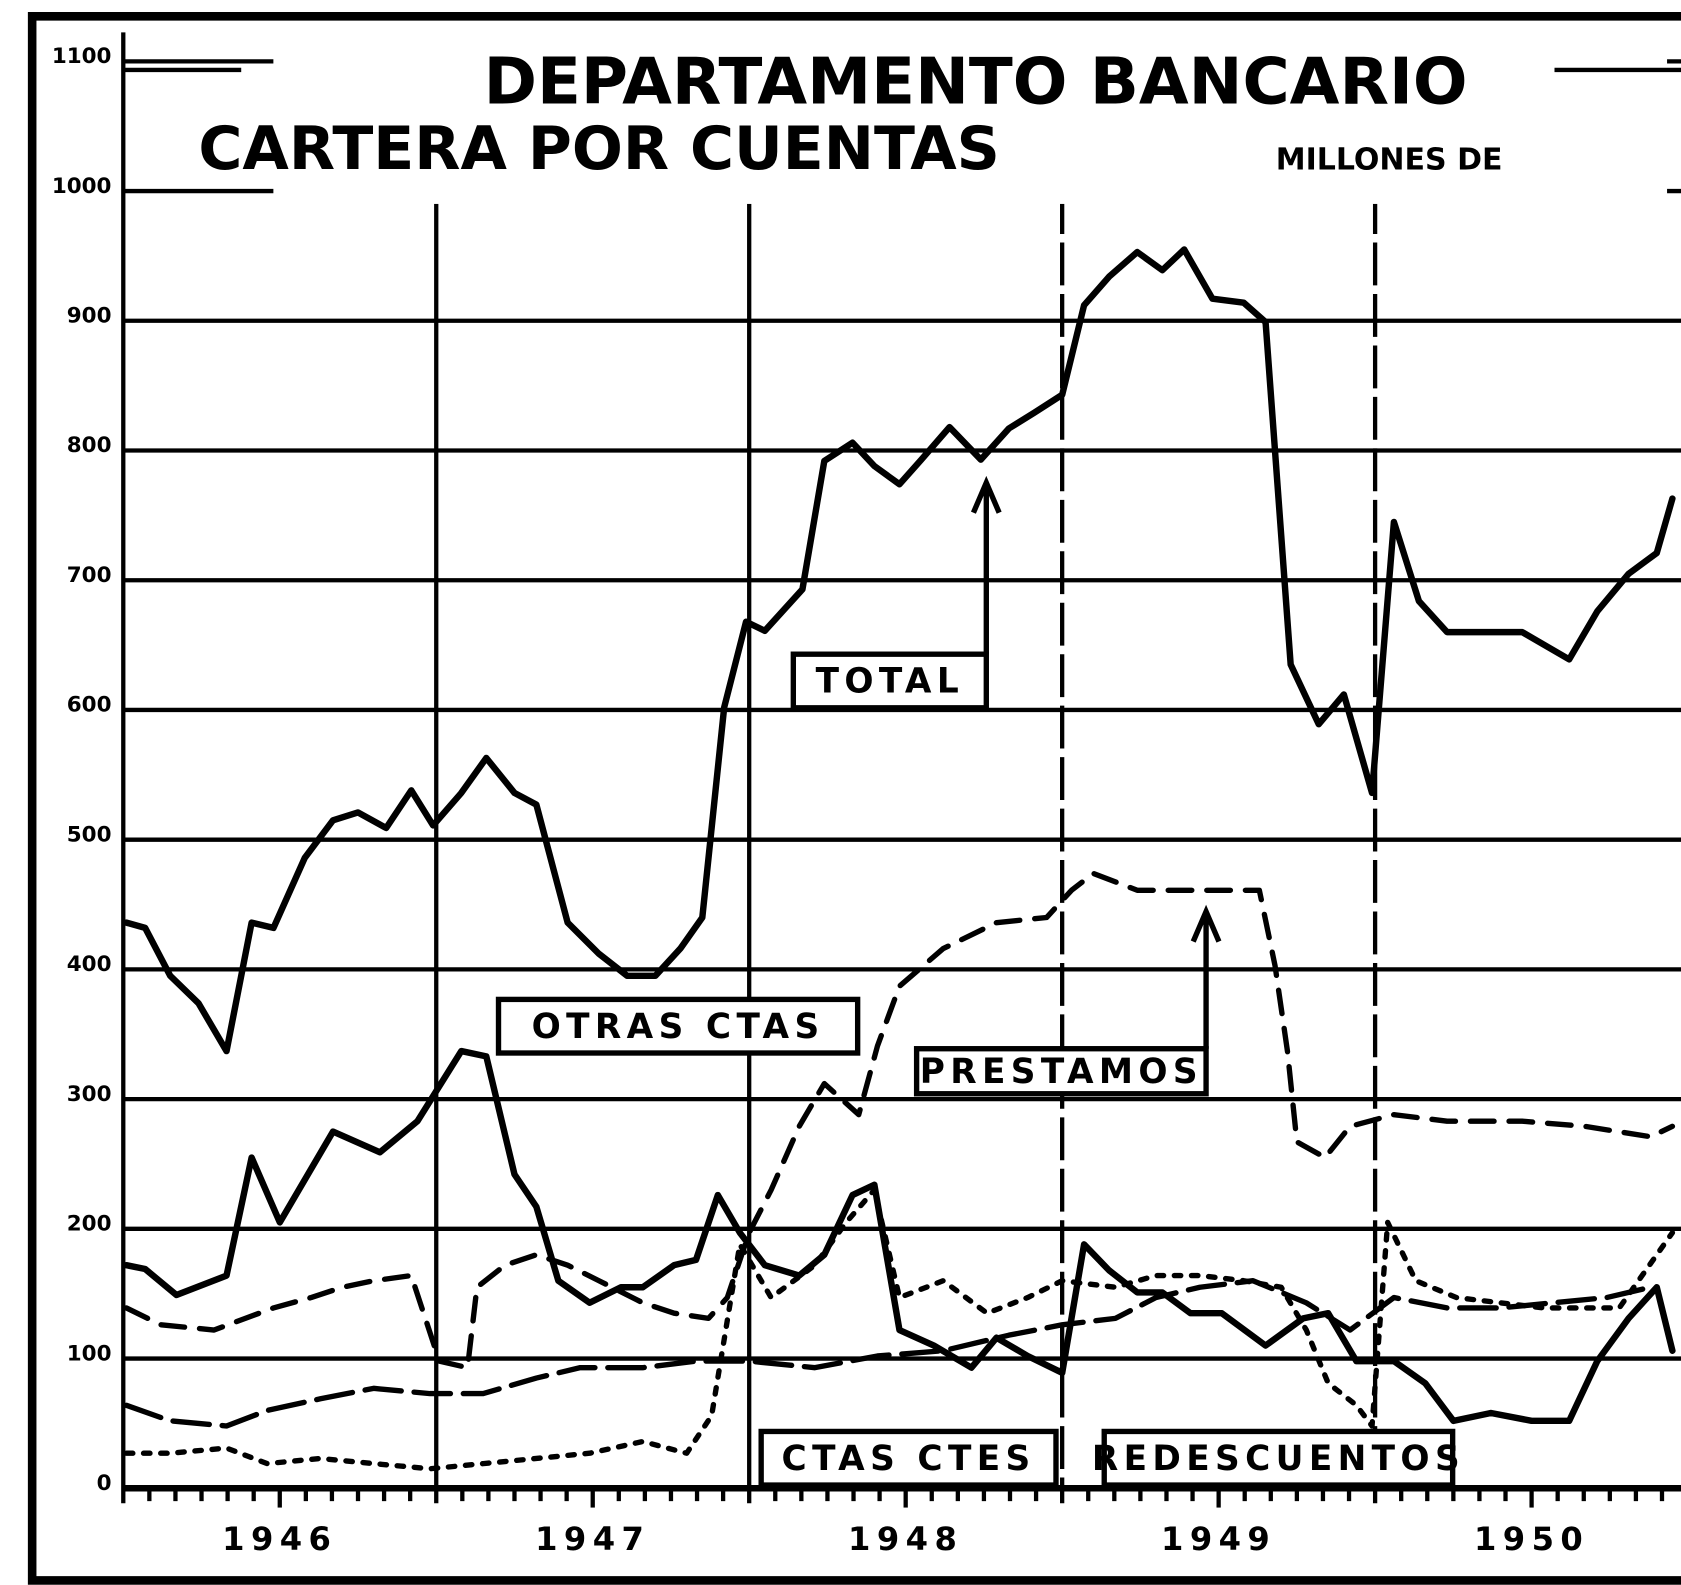 The height and width of the screenshot is (1585, 1681). Describe the element at coordinates (89, 964) in the screenshot. I see `y-tick-label: 400` at that location.